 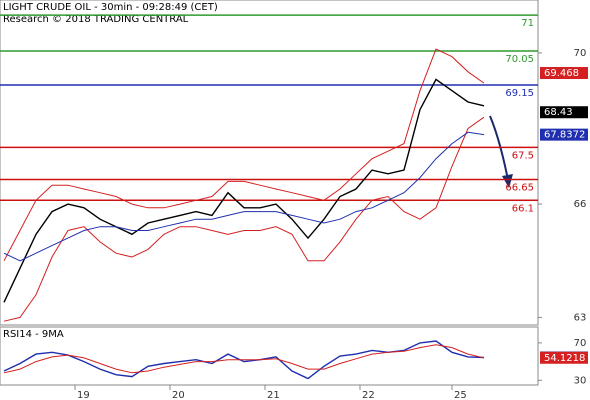 What do you see at coordinates (523, 208) in the screenshot?
I see `level-label: 66.1` at bounding box center [523, 208].